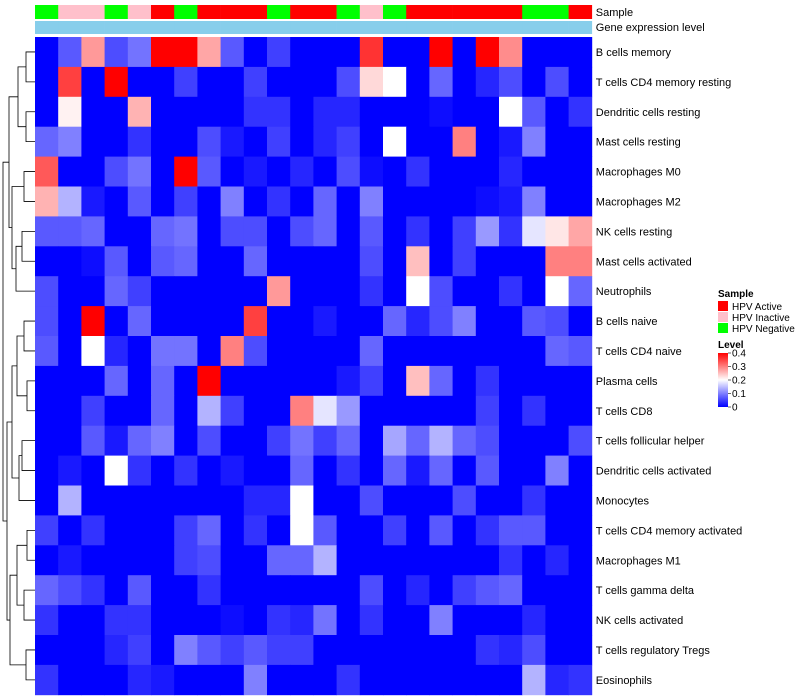 The image size is (800, 700). Describe the element at coordinates (739, 381) in the screenshot. I see `legend-tick-label: 0.2` at that location.